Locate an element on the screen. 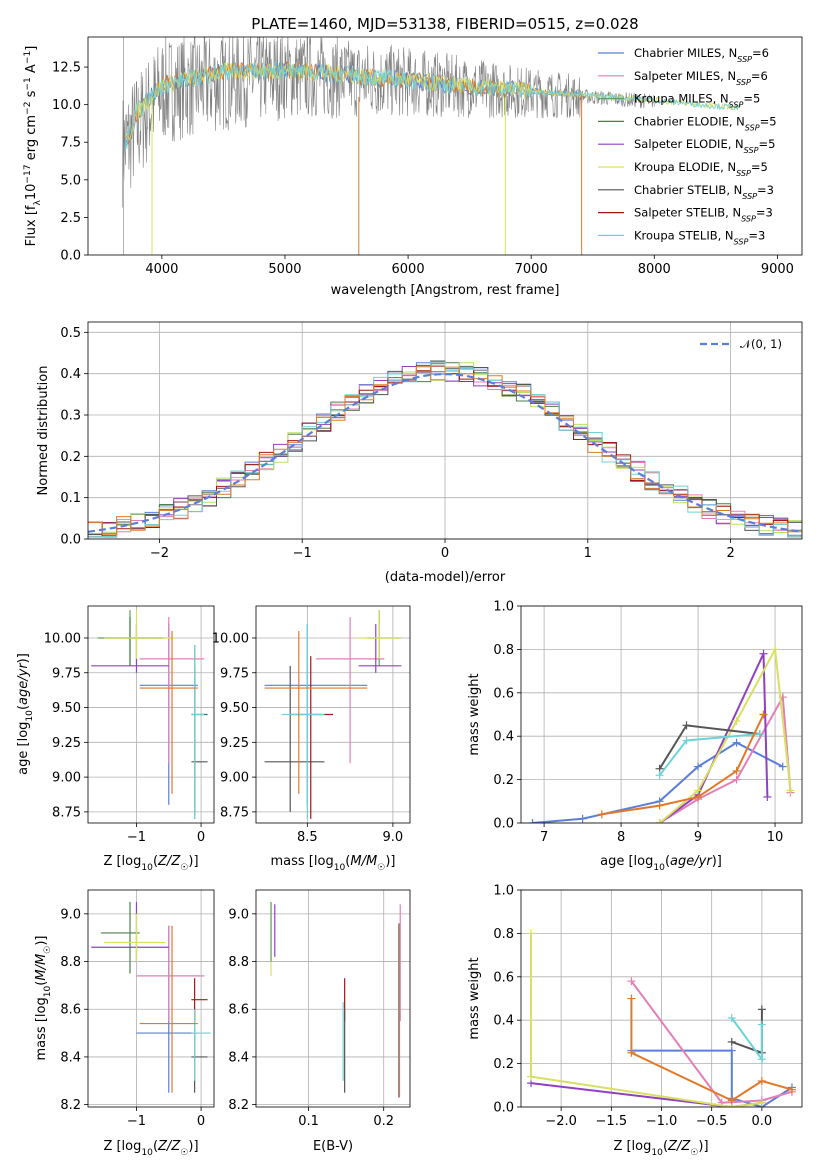 Image resolution: width=819 pixels, height=1170 pixels. legend-label: Chabrier STELIB, NSSP=3 is located at coordinates (704, 192).